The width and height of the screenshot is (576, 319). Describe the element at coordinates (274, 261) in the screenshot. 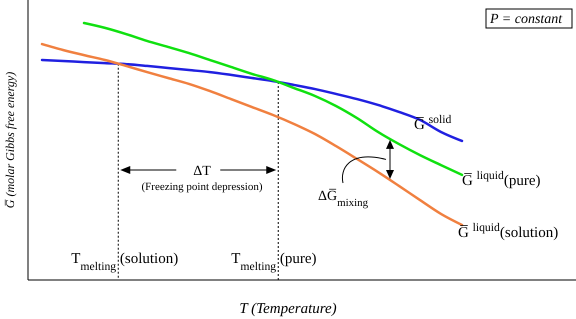

I see `annotation: T$_{melting}$ (pure)` at that location.